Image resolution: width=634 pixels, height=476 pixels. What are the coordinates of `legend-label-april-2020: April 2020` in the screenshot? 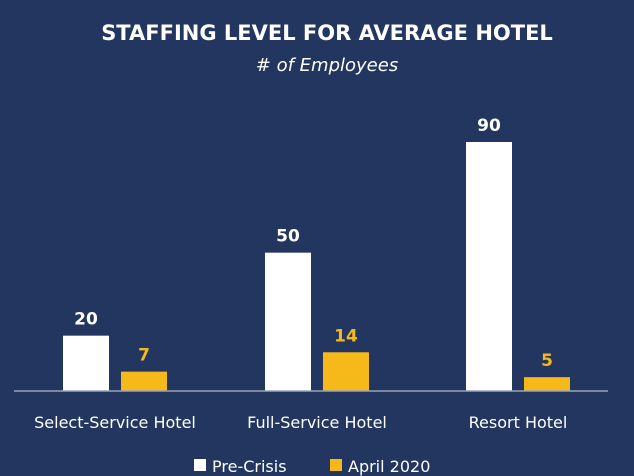 It's located at (389, 466).